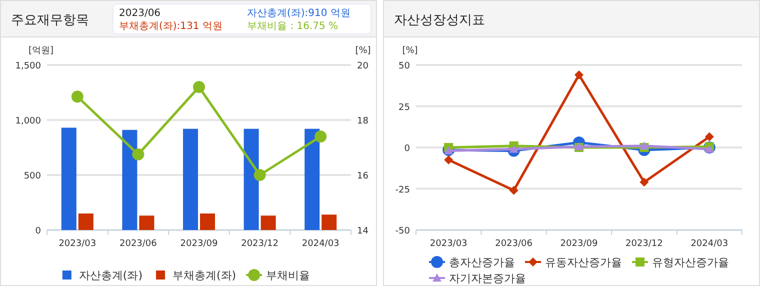 This screenshot has width=760, height=287. I want to click on y-axis-title: [억원], so click(41, 51).